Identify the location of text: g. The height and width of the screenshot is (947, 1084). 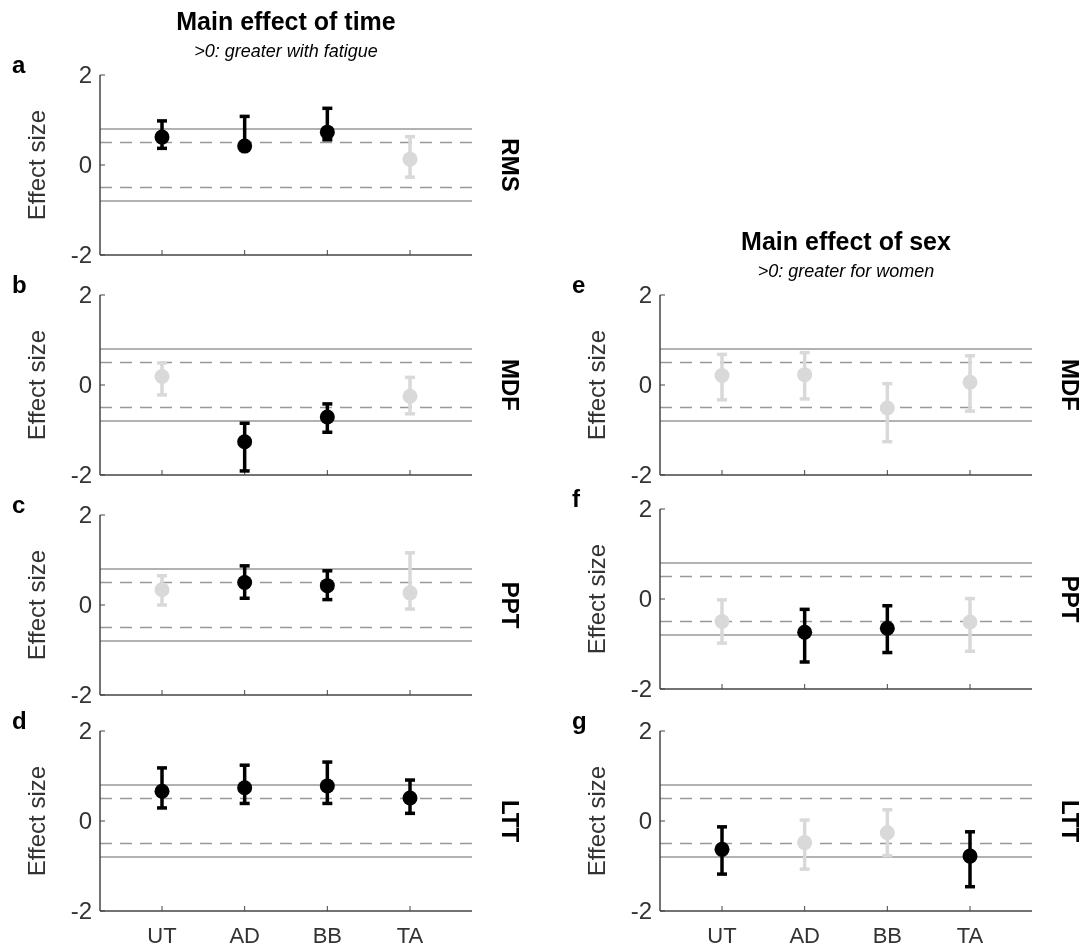
(579, 720).